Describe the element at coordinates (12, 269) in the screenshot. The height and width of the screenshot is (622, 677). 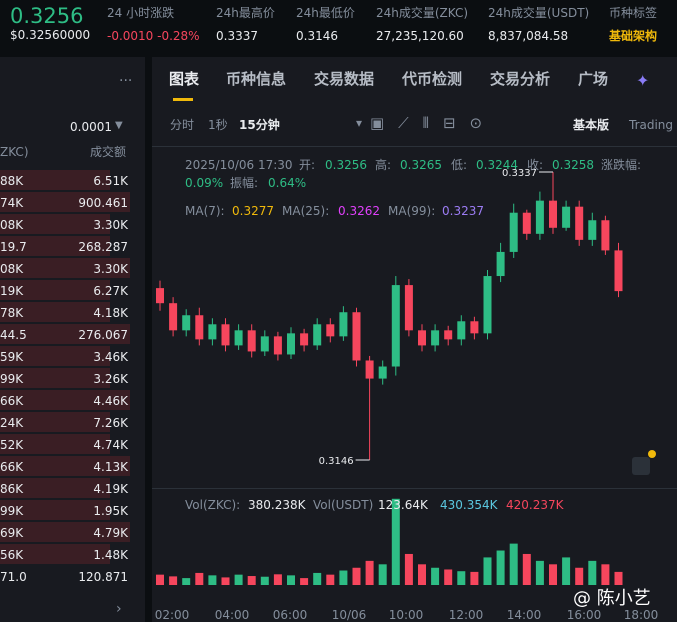
I see `row-amount: 08K` at that location.